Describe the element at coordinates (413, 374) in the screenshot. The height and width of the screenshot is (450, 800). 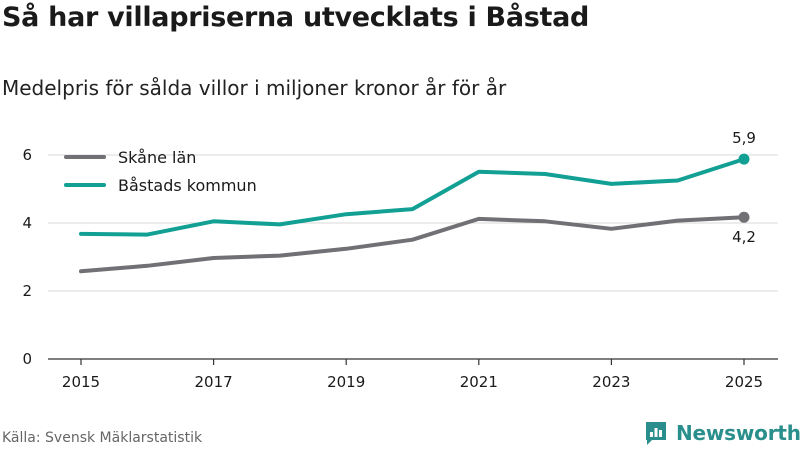
I see `x-axis: 2015 2017 2019 2021 2023 2025` at that location.